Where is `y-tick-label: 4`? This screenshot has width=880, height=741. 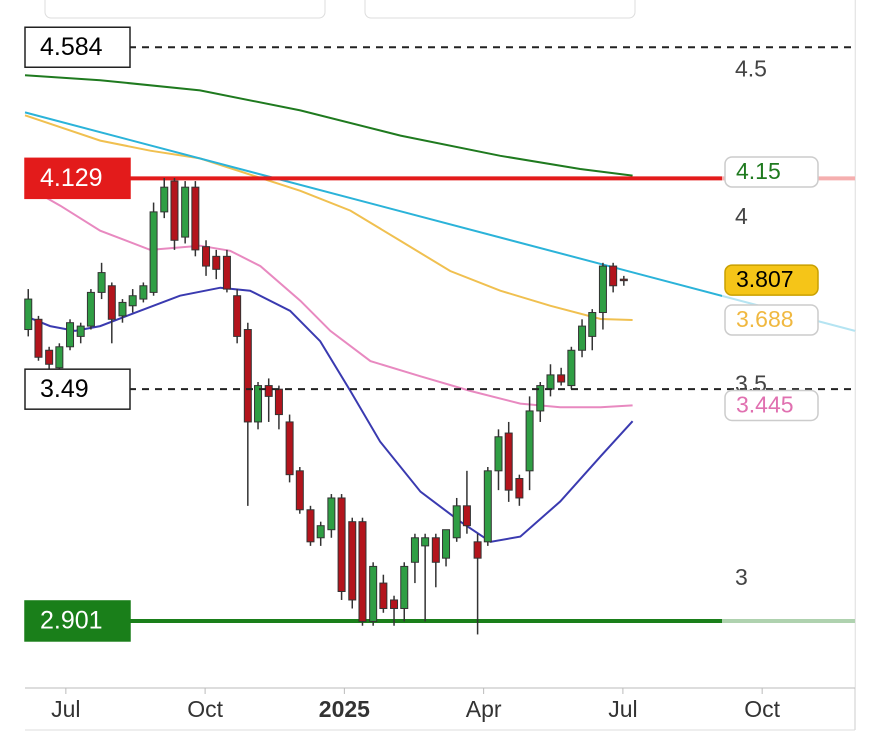 y-tick-label: 4 is located at coordinates (741, 216).